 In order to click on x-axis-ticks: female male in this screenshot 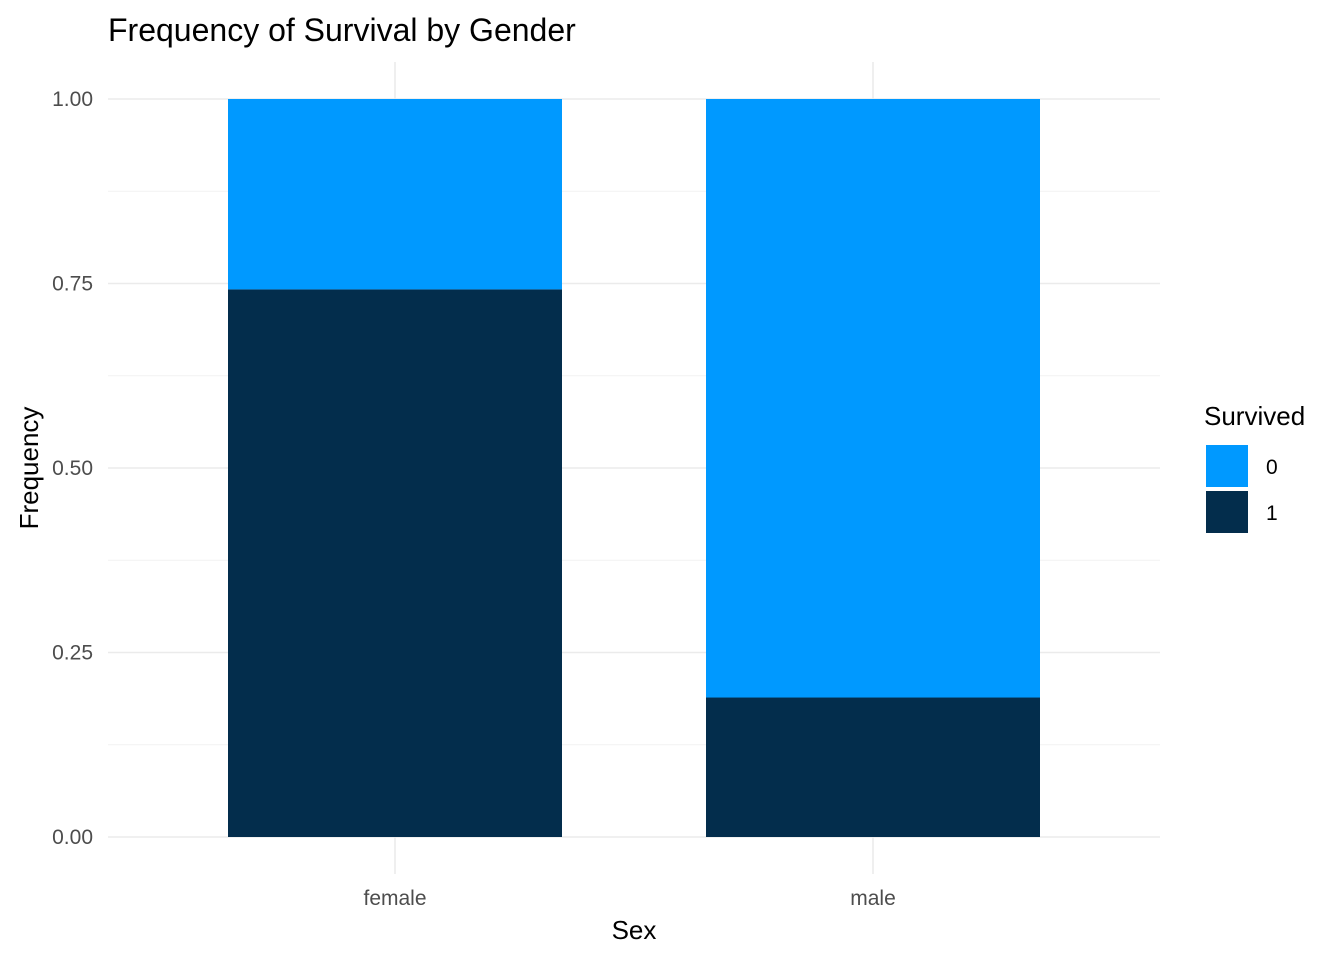, I will do `click(629, 898)`.